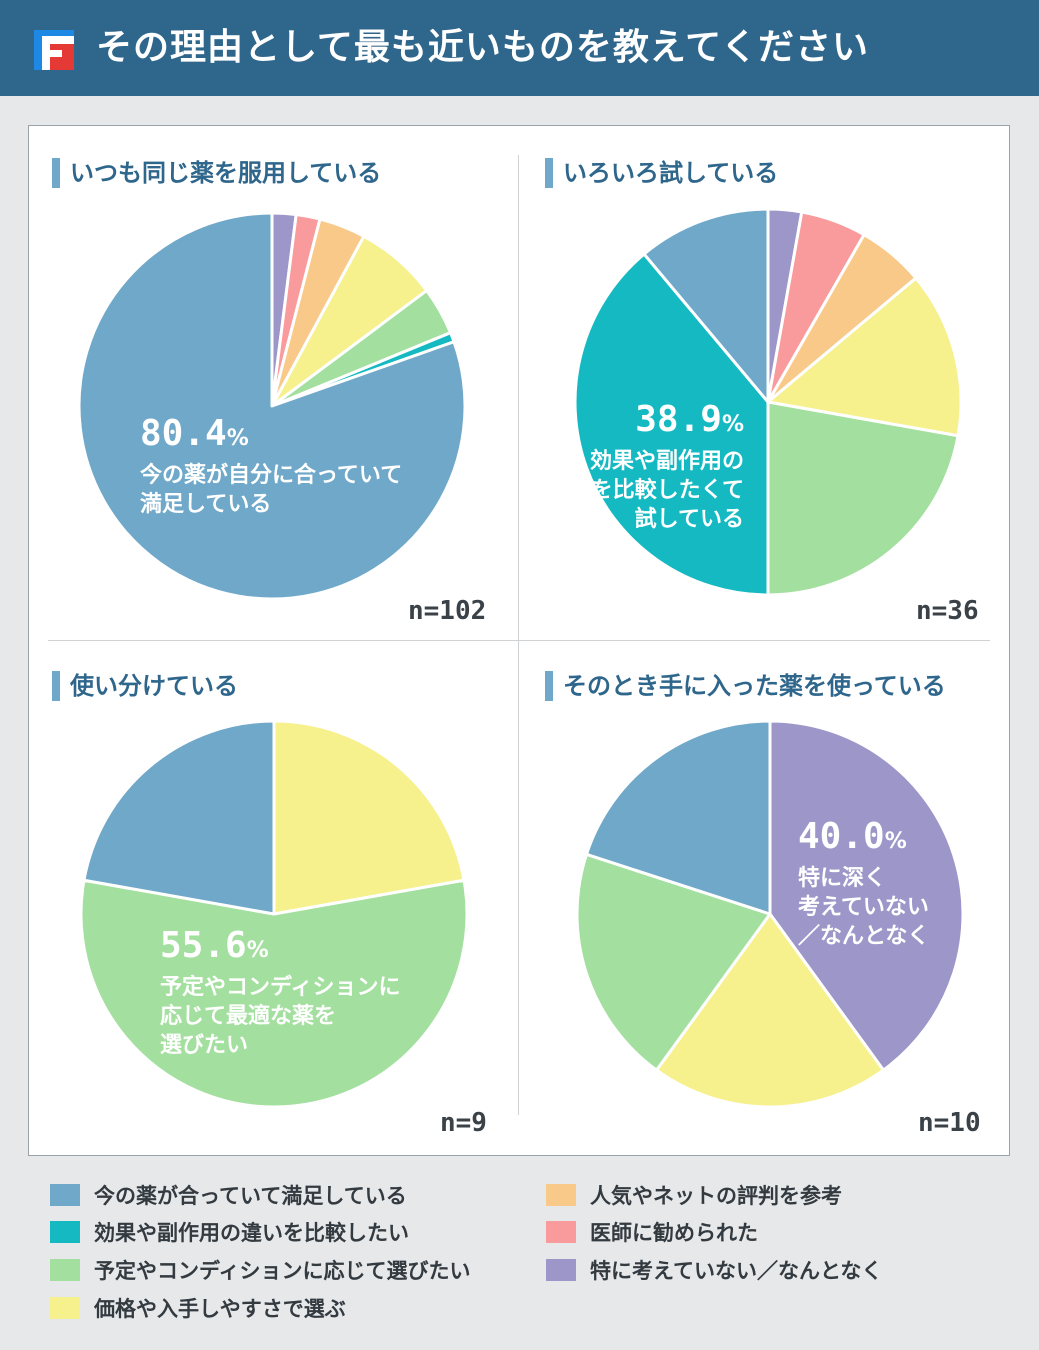  I want to click on legend-item-nothing: 特に考えていない／なんとなく, so click(714, 1270).